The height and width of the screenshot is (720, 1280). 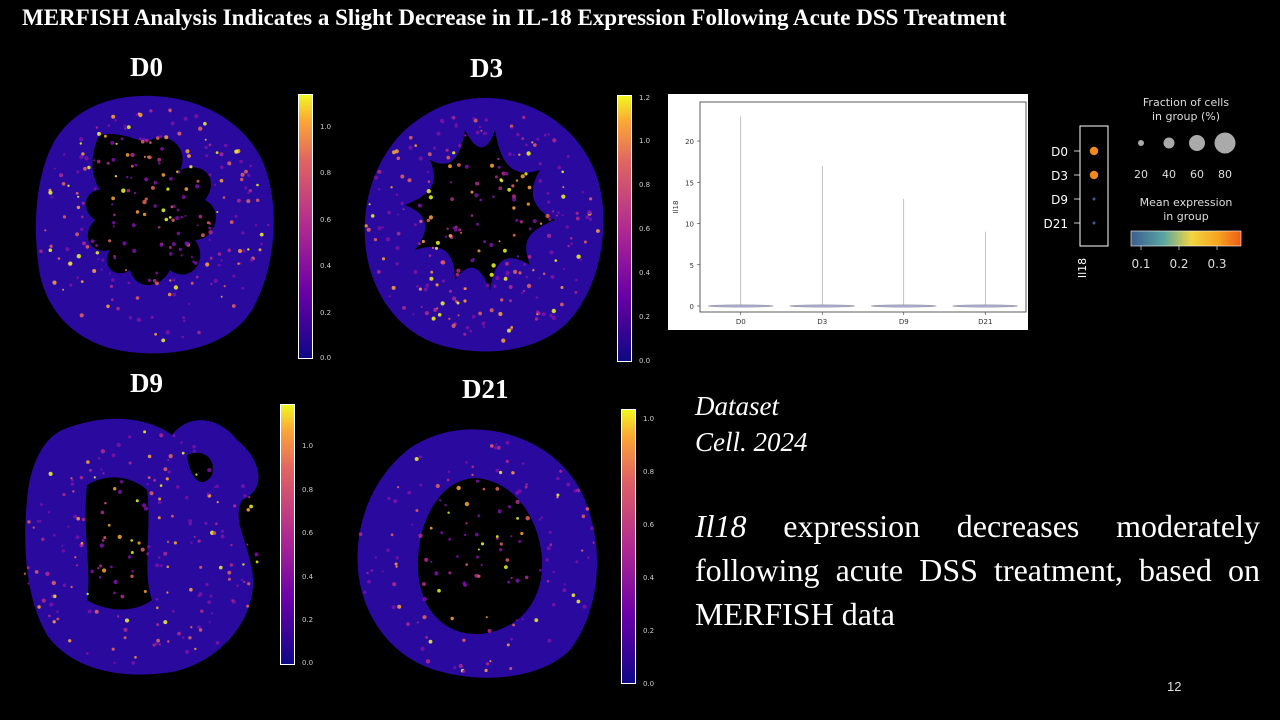 What do you see at coordinates (628, 546) in the screenshot?
I see `colorbar-d21` at bounding box center [628, 546].